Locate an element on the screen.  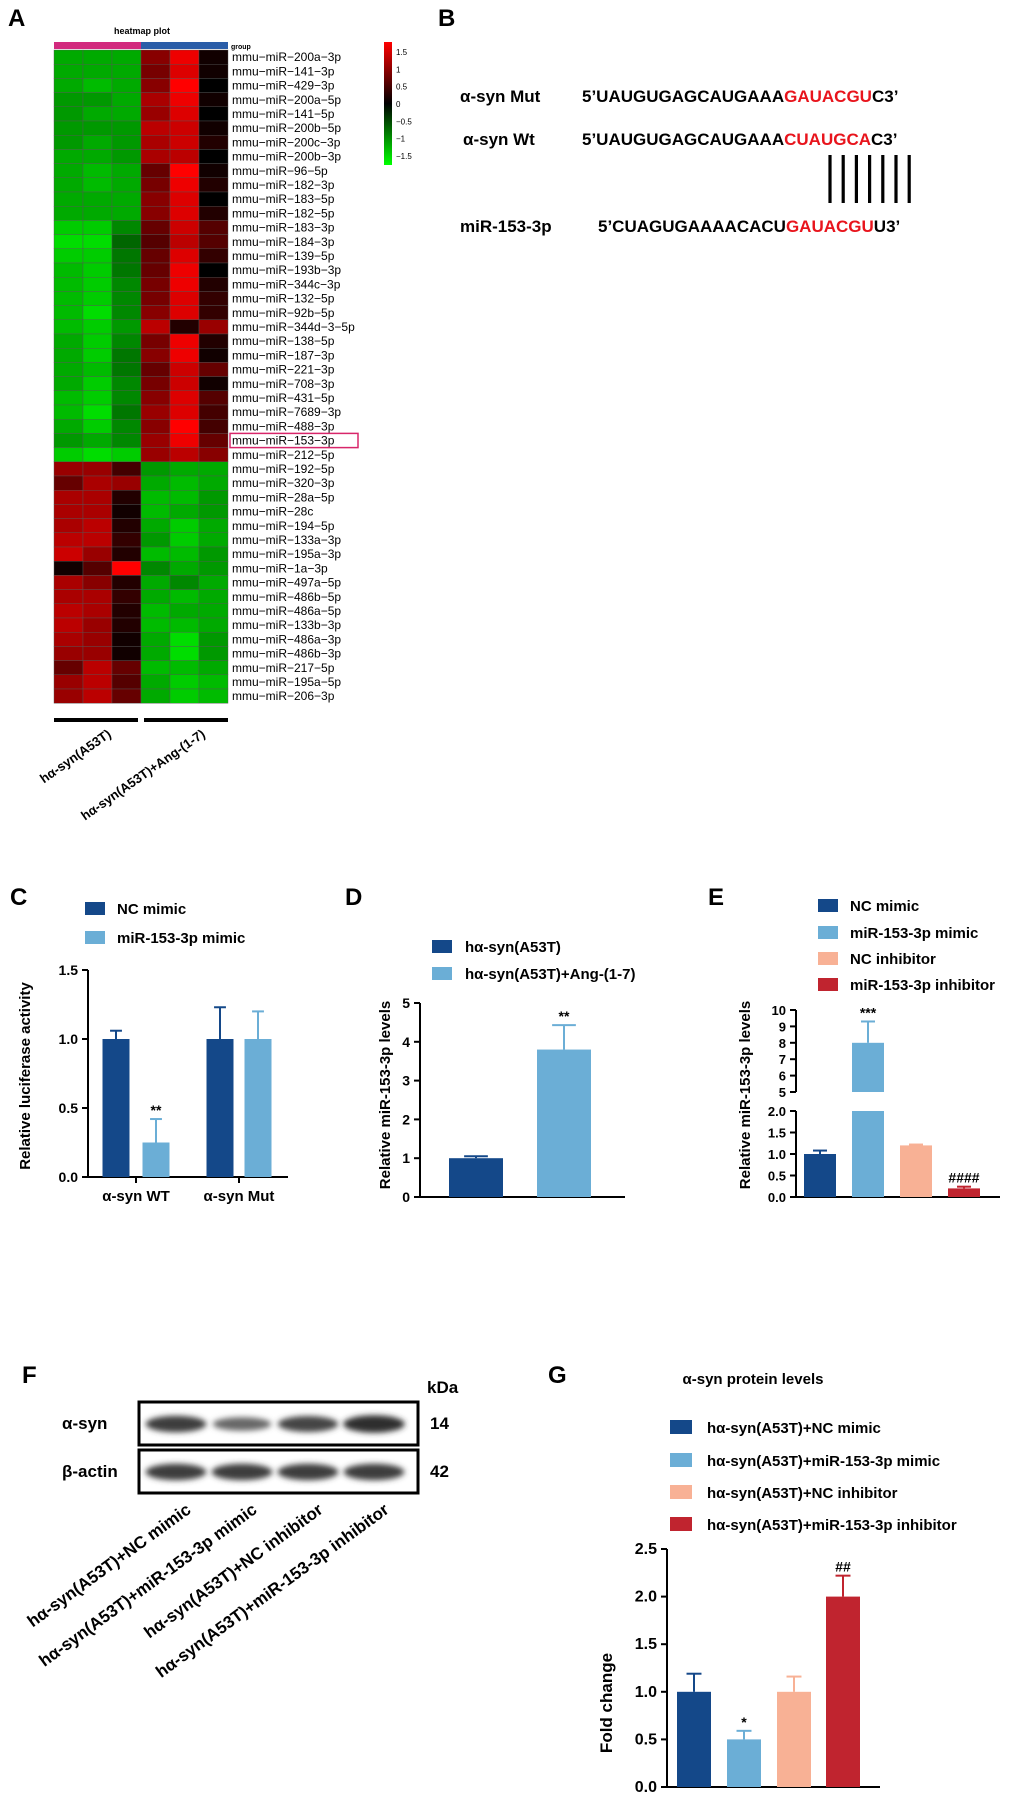
colorbar-tick-label: −1.5 is located at coordinates (404, 156).